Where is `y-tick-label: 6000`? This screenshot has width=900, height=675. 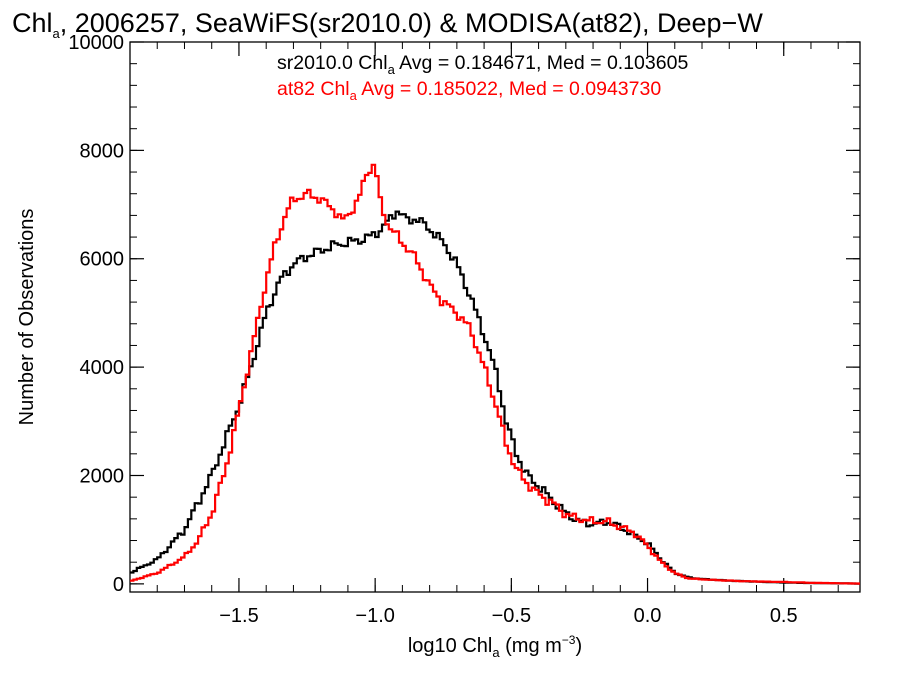
y-tick-label: 6000 is located at coordinates (102, 260).